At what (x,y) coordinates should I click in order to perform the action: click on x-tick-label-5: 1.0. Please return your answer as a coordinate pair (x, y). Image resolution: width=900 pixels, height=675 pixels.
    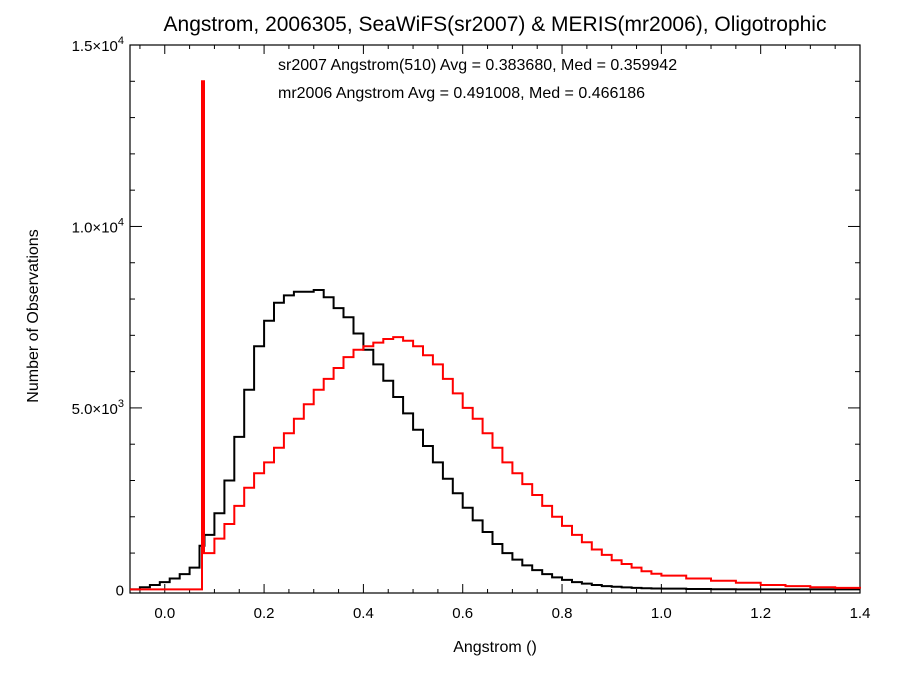
    Looking at the image, I should click on (661, 613).